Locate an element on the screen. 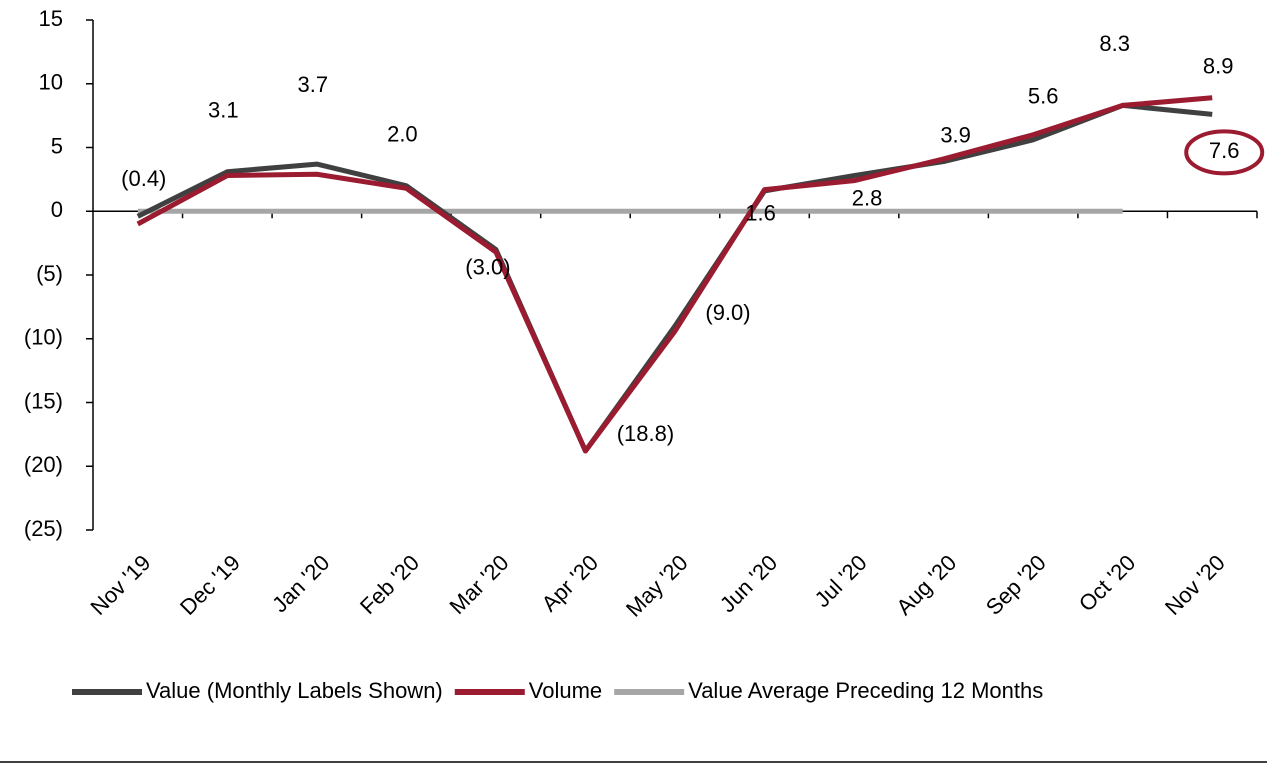 Image resolution: width=1267 pixels, height=771 pixels. y-tick-label: (5) is located at coordinates (49, 273).